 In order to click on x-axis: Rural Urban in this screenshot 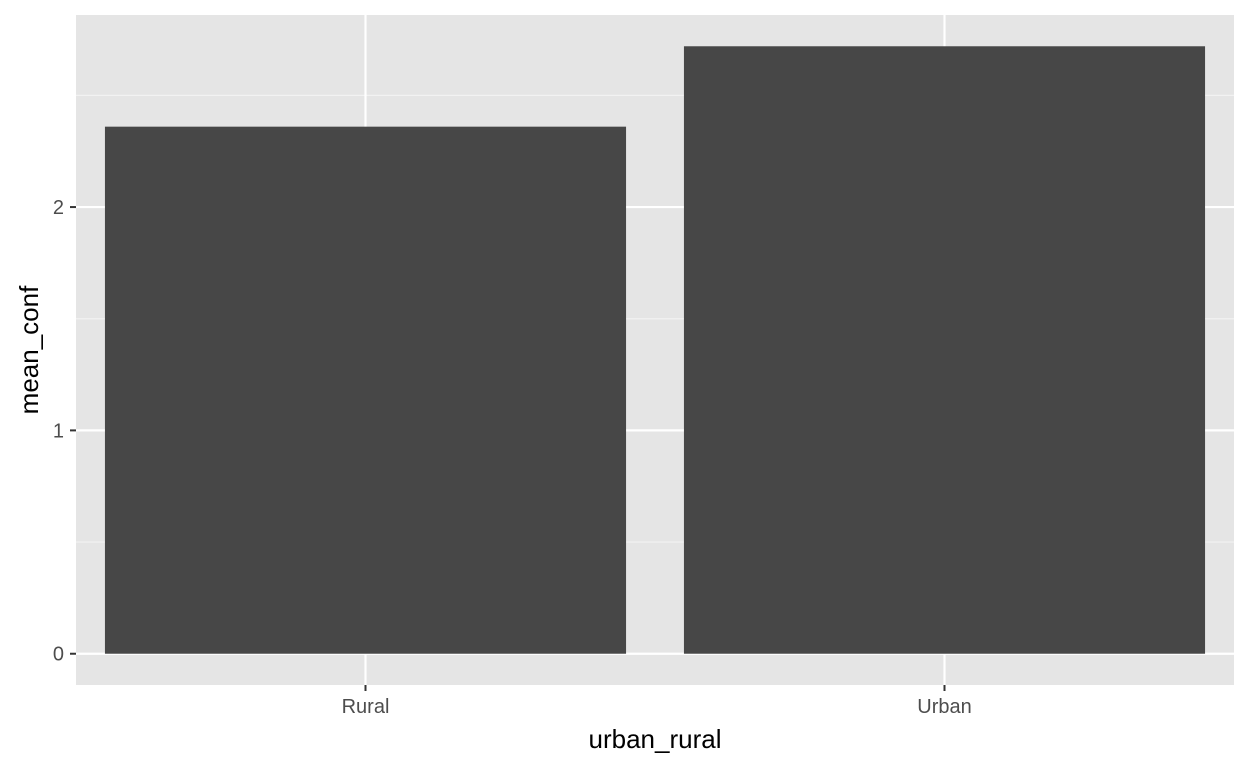, I will do `click(657, 701)`.